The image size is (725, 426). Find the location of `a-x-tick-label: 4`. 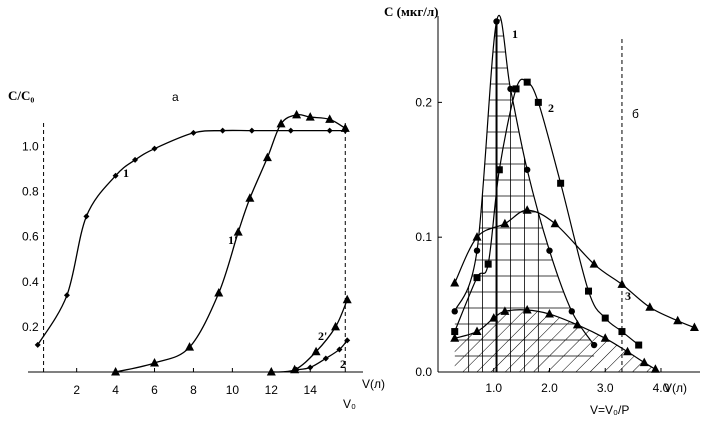

a-x-tick-label: 4 is located at coordinates (115, 390).